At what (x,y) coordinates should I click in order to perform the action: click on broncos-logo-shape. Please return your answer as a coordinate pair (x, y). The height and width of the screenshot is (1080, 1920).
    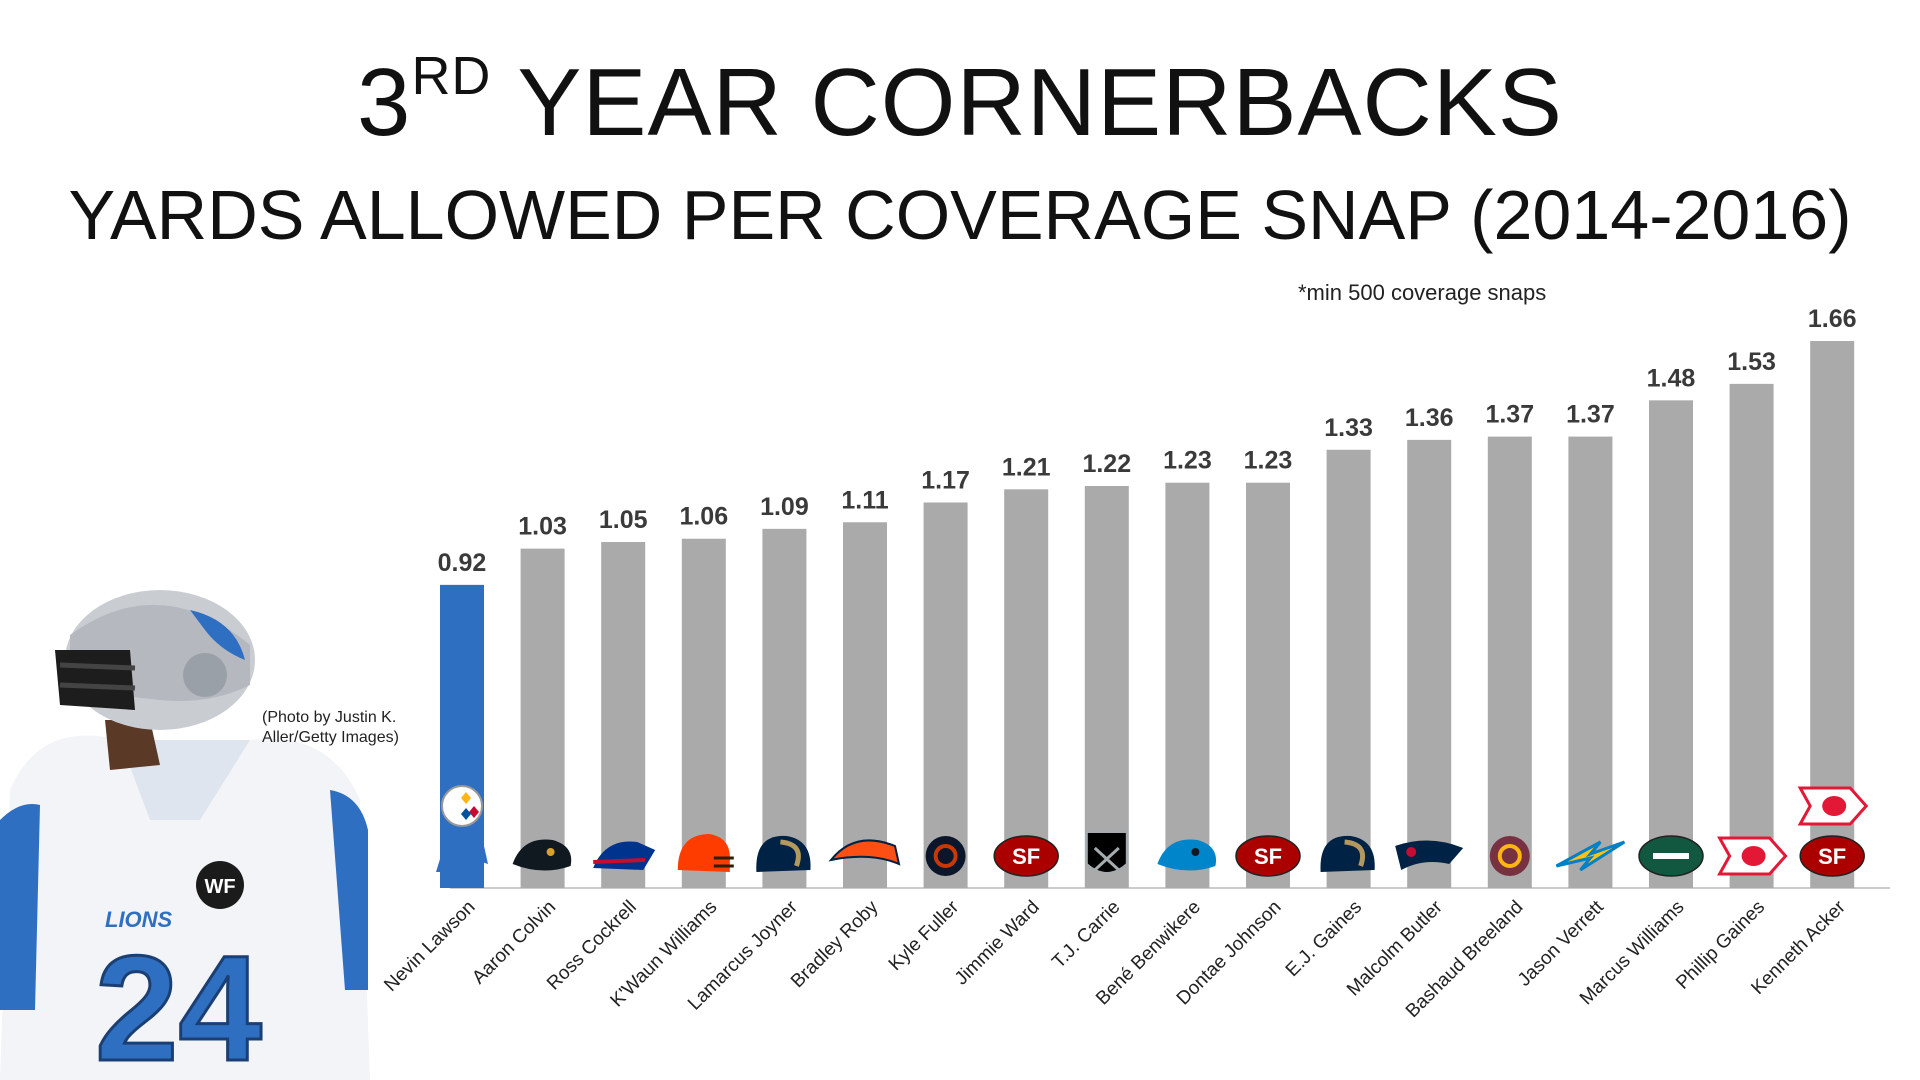
    Looking at the image, I should click on (864, 852).